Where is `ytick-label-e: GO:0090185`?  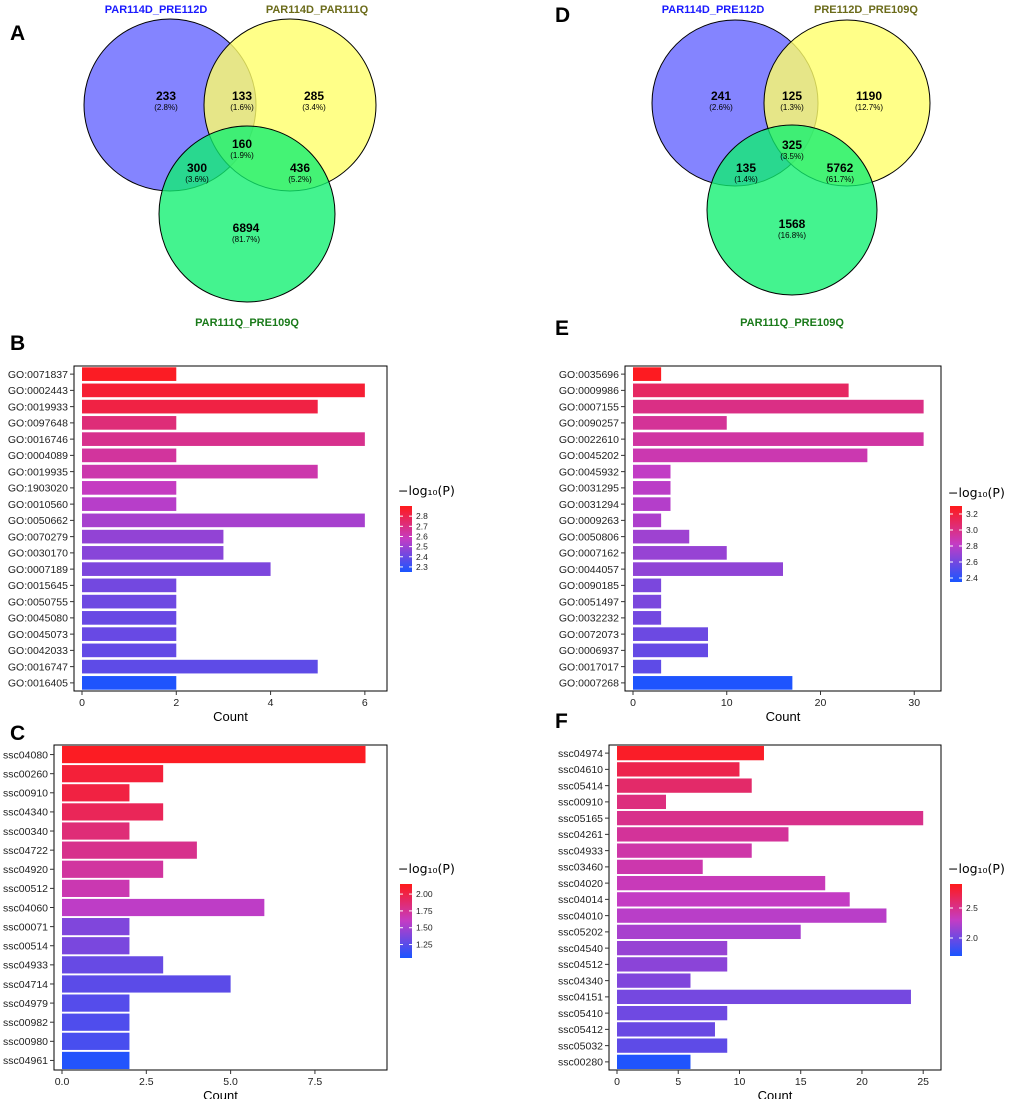 ytick-label-e: GO:0090185 is located at coordinates (589, 586).